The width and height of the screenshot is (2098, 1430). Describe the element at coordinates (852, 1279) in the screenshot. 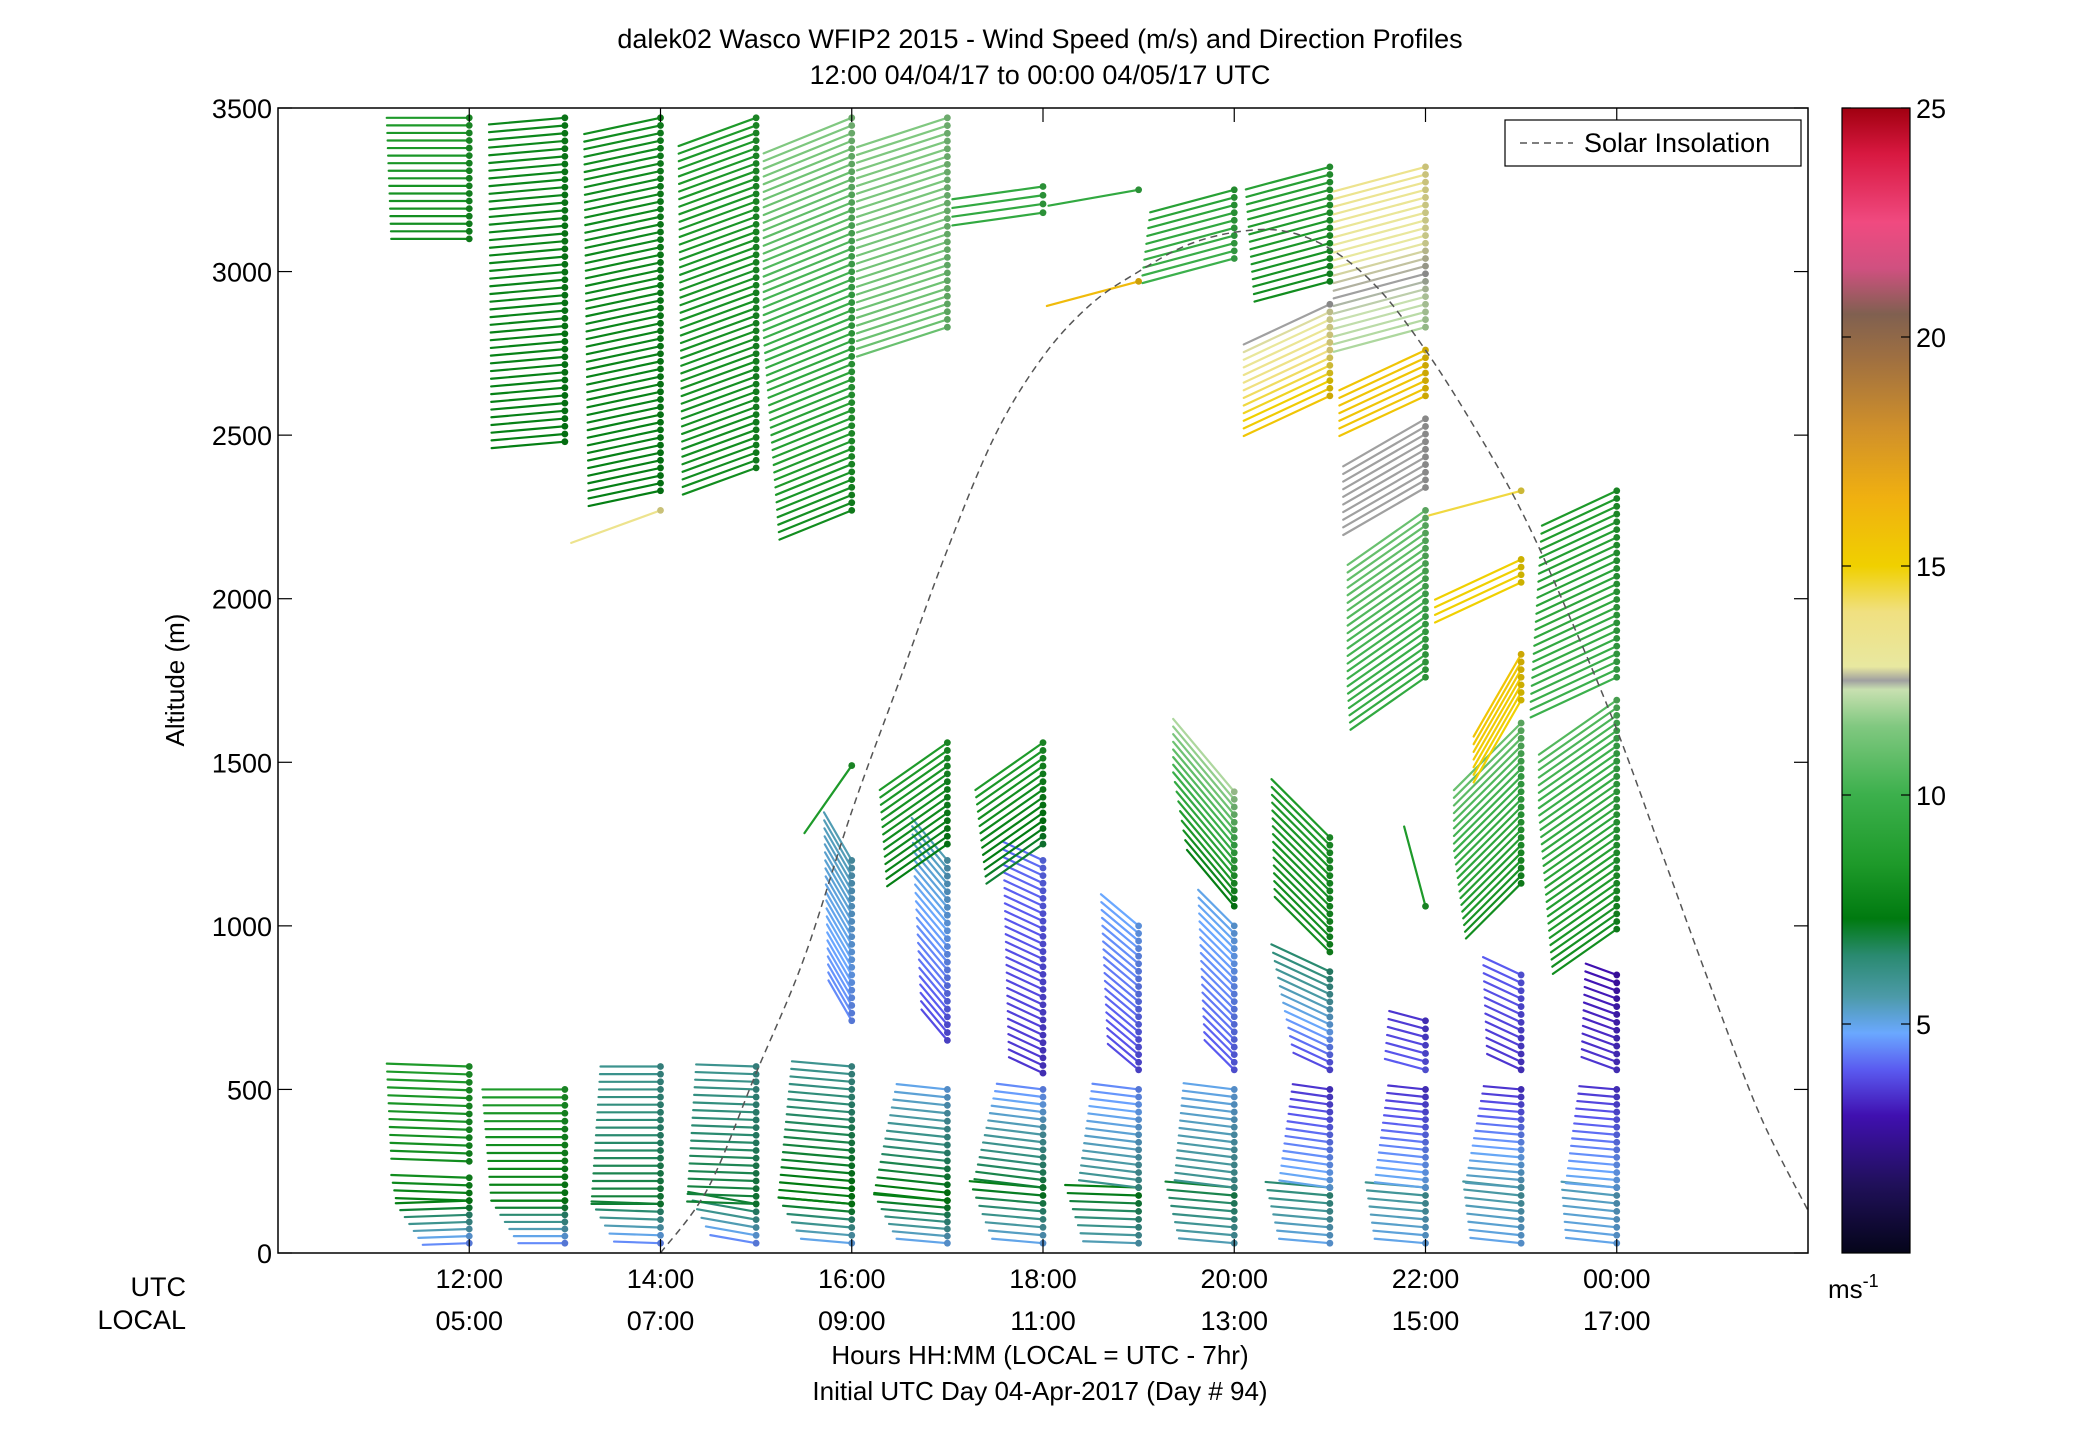

I see `x-tick-label-utc: 16:00` at that location.